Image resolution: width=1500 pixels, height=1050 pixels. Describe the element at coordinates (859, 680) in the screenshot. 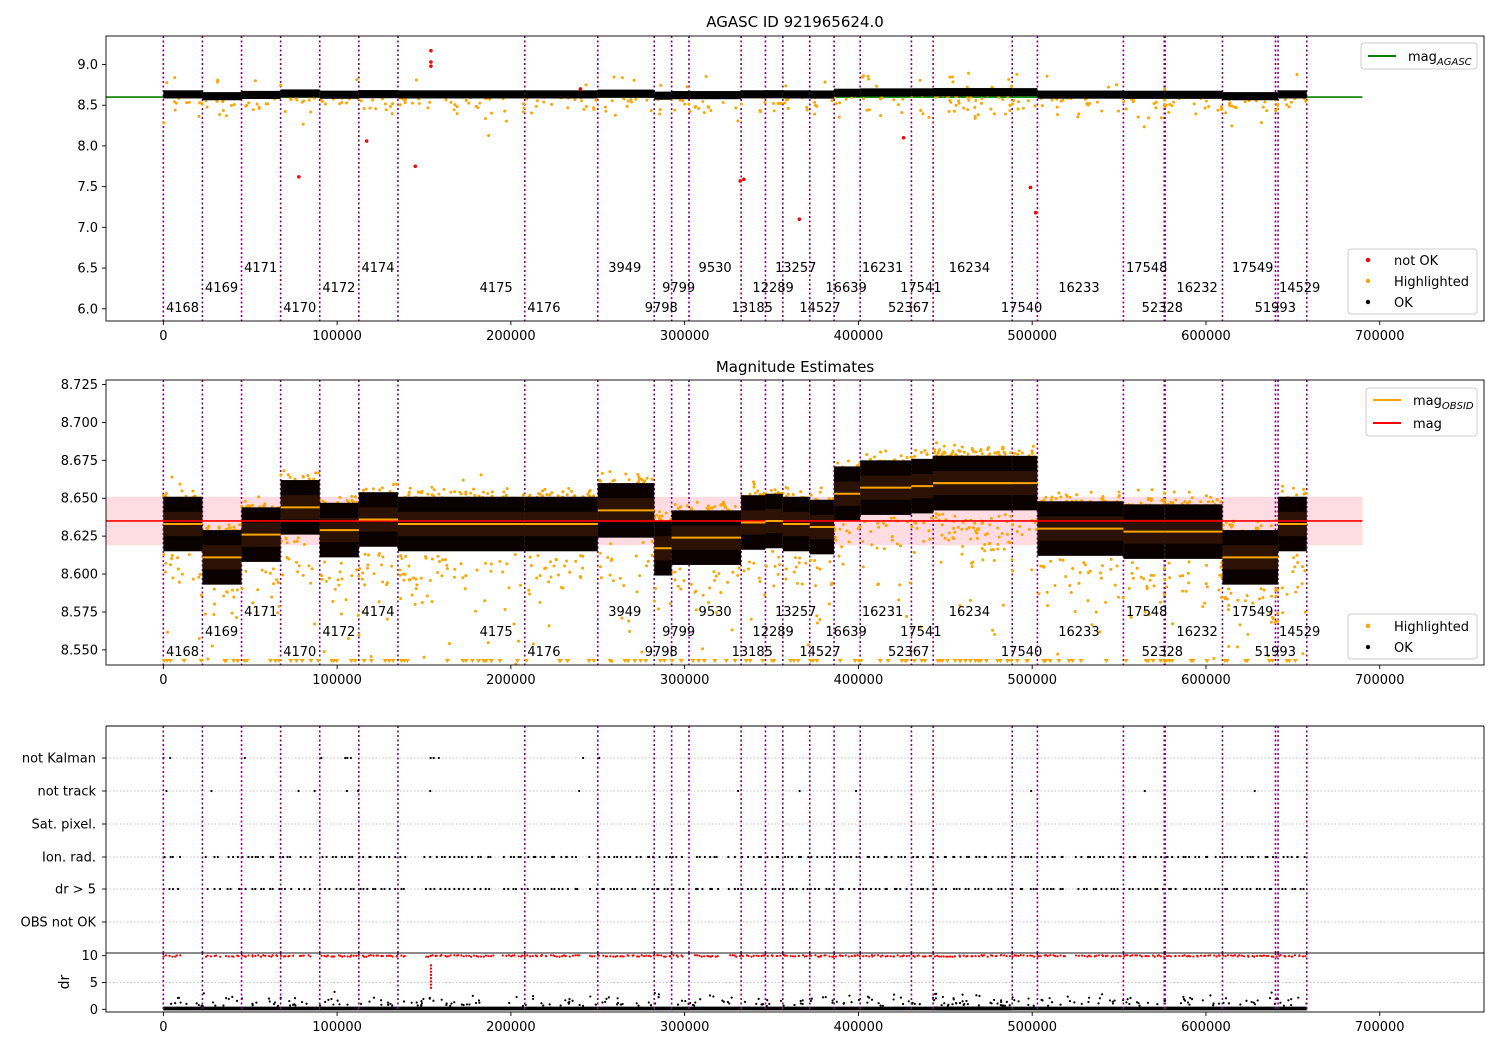

I see `panel-magnitude-estimates-xtick-label: 400000` at that location.